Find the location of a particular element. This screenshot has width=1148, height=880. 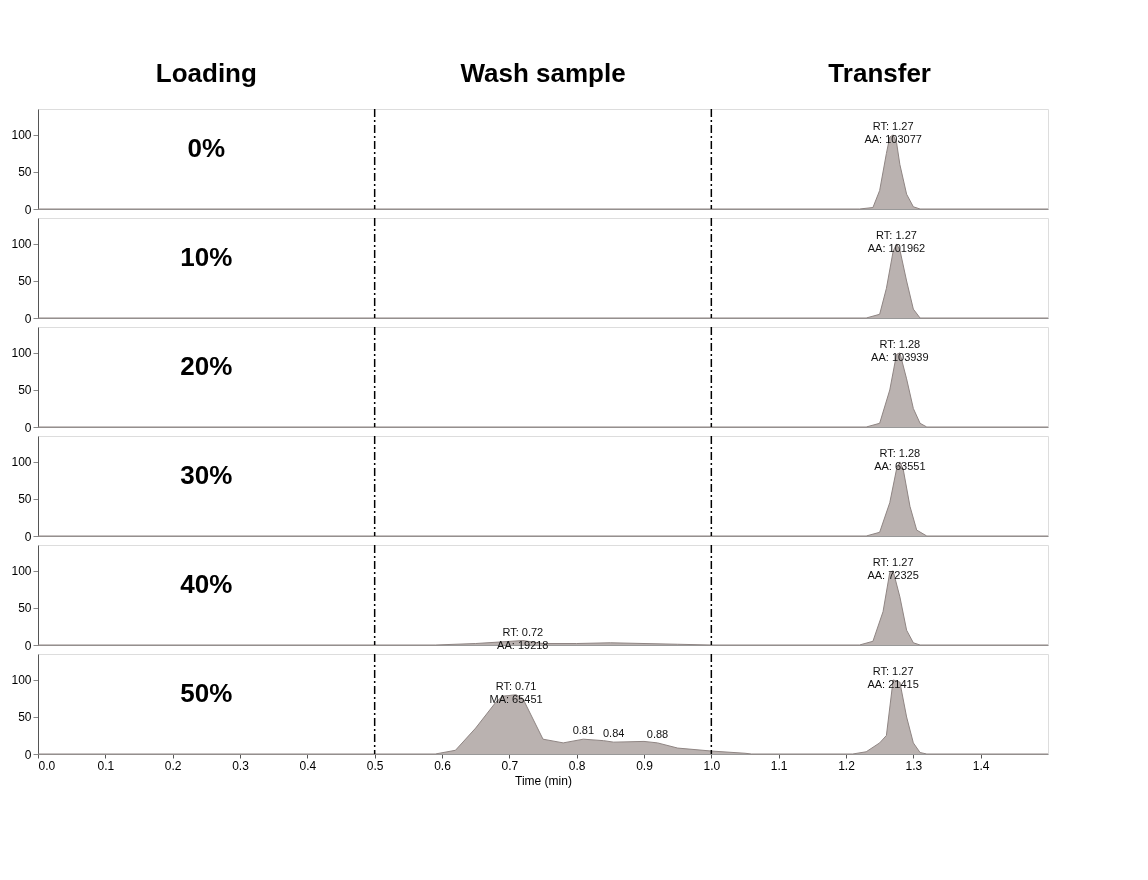

x-tick-label: 1.2 is located at coordinates (847, 765).